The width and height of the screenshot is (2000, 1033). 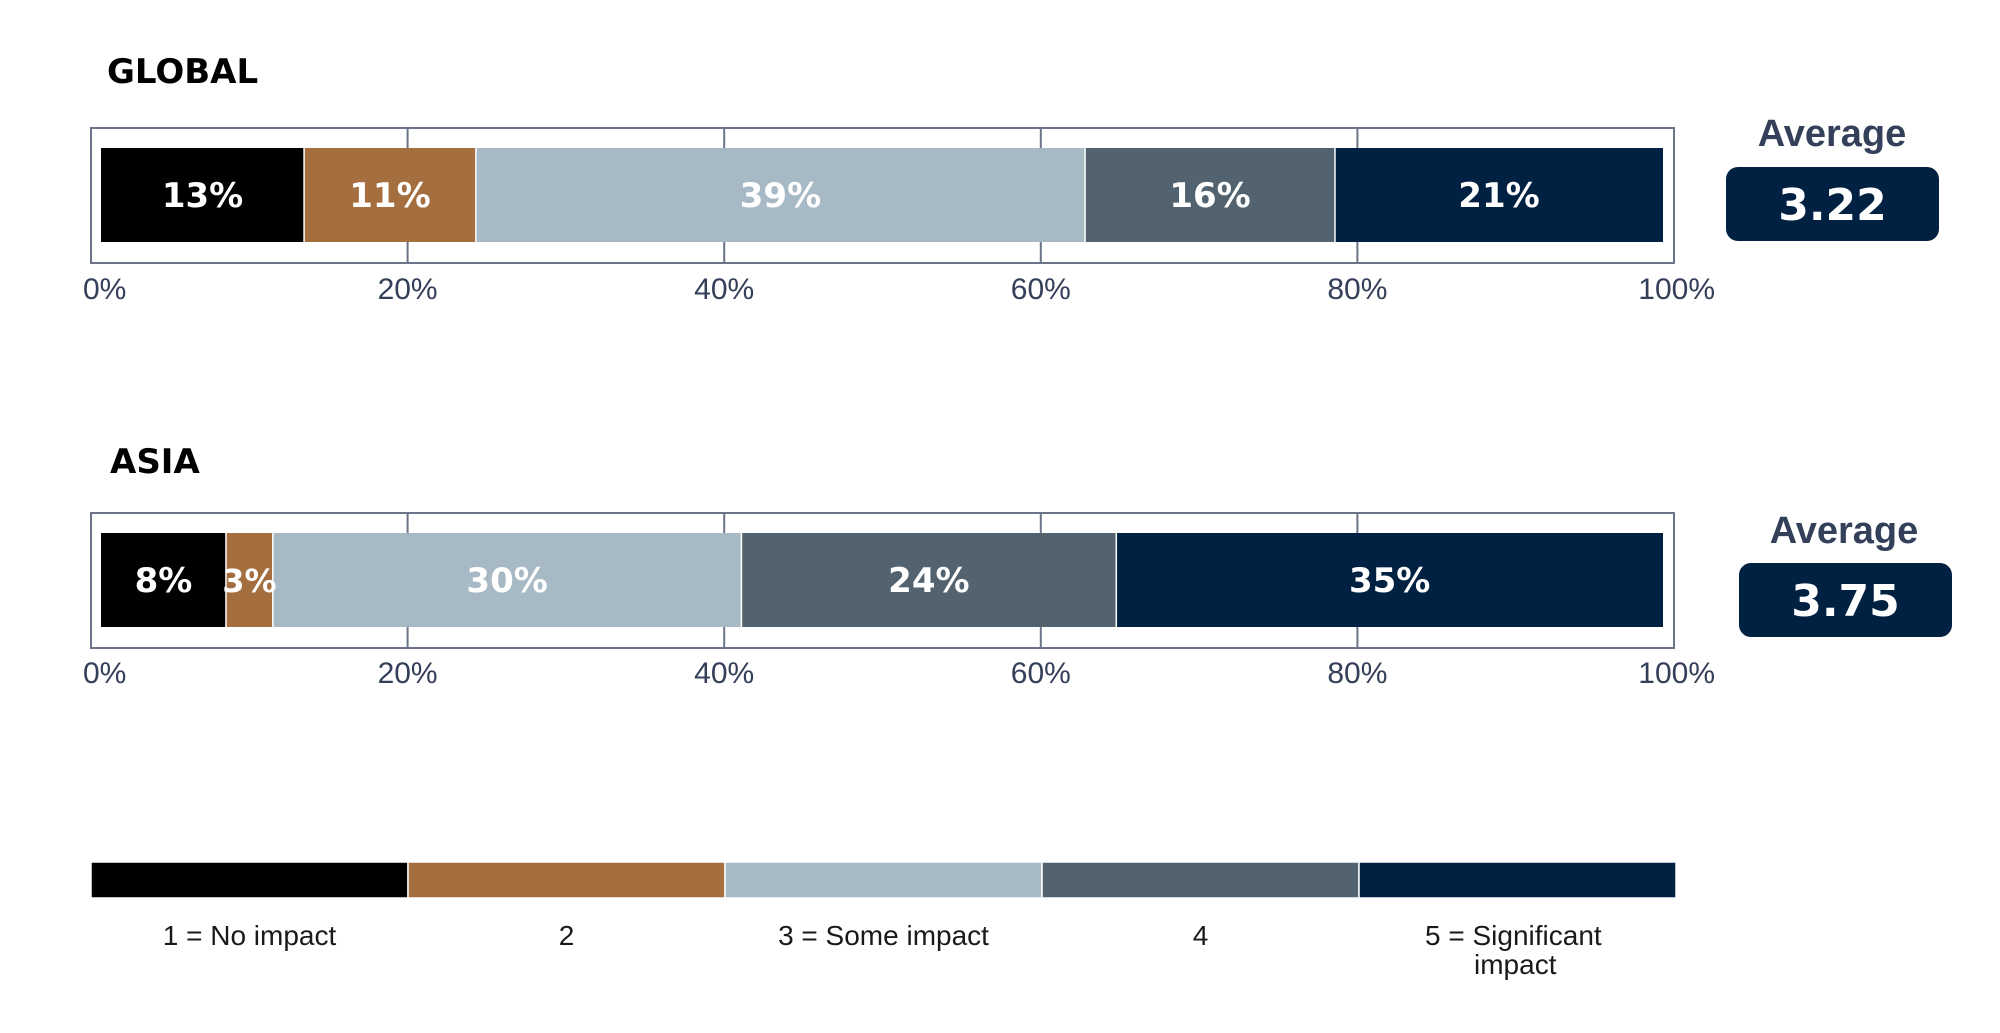 I want to click on asia-average-badge, so click(x=1845, y=600).